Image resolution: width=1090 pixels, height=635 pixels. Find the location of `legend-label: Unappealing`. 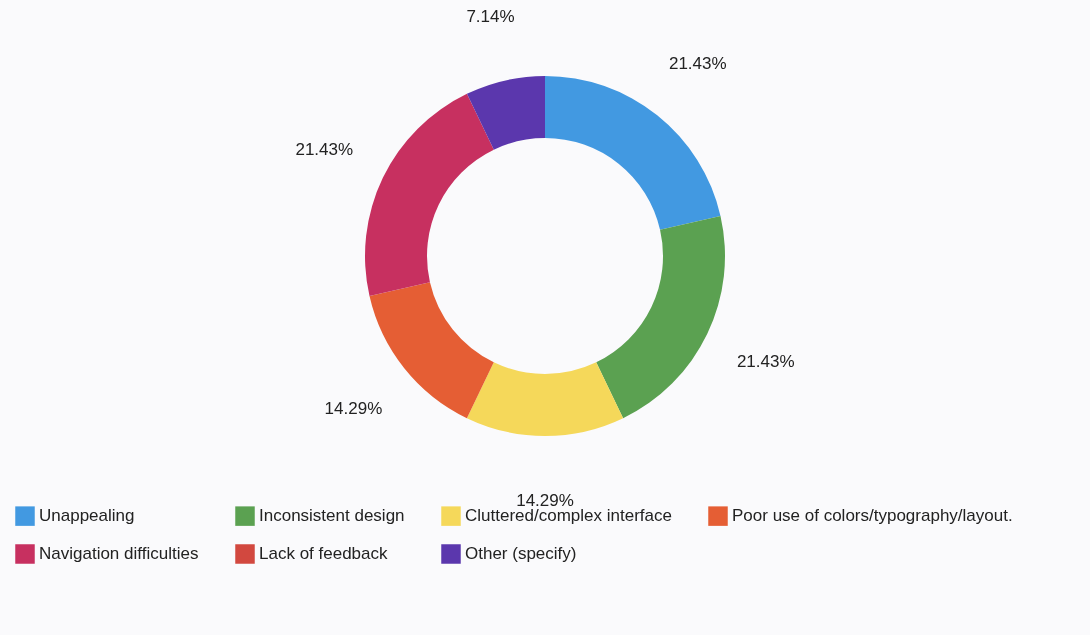

legend-label: Unappealing is located at coordinates (87, 516).